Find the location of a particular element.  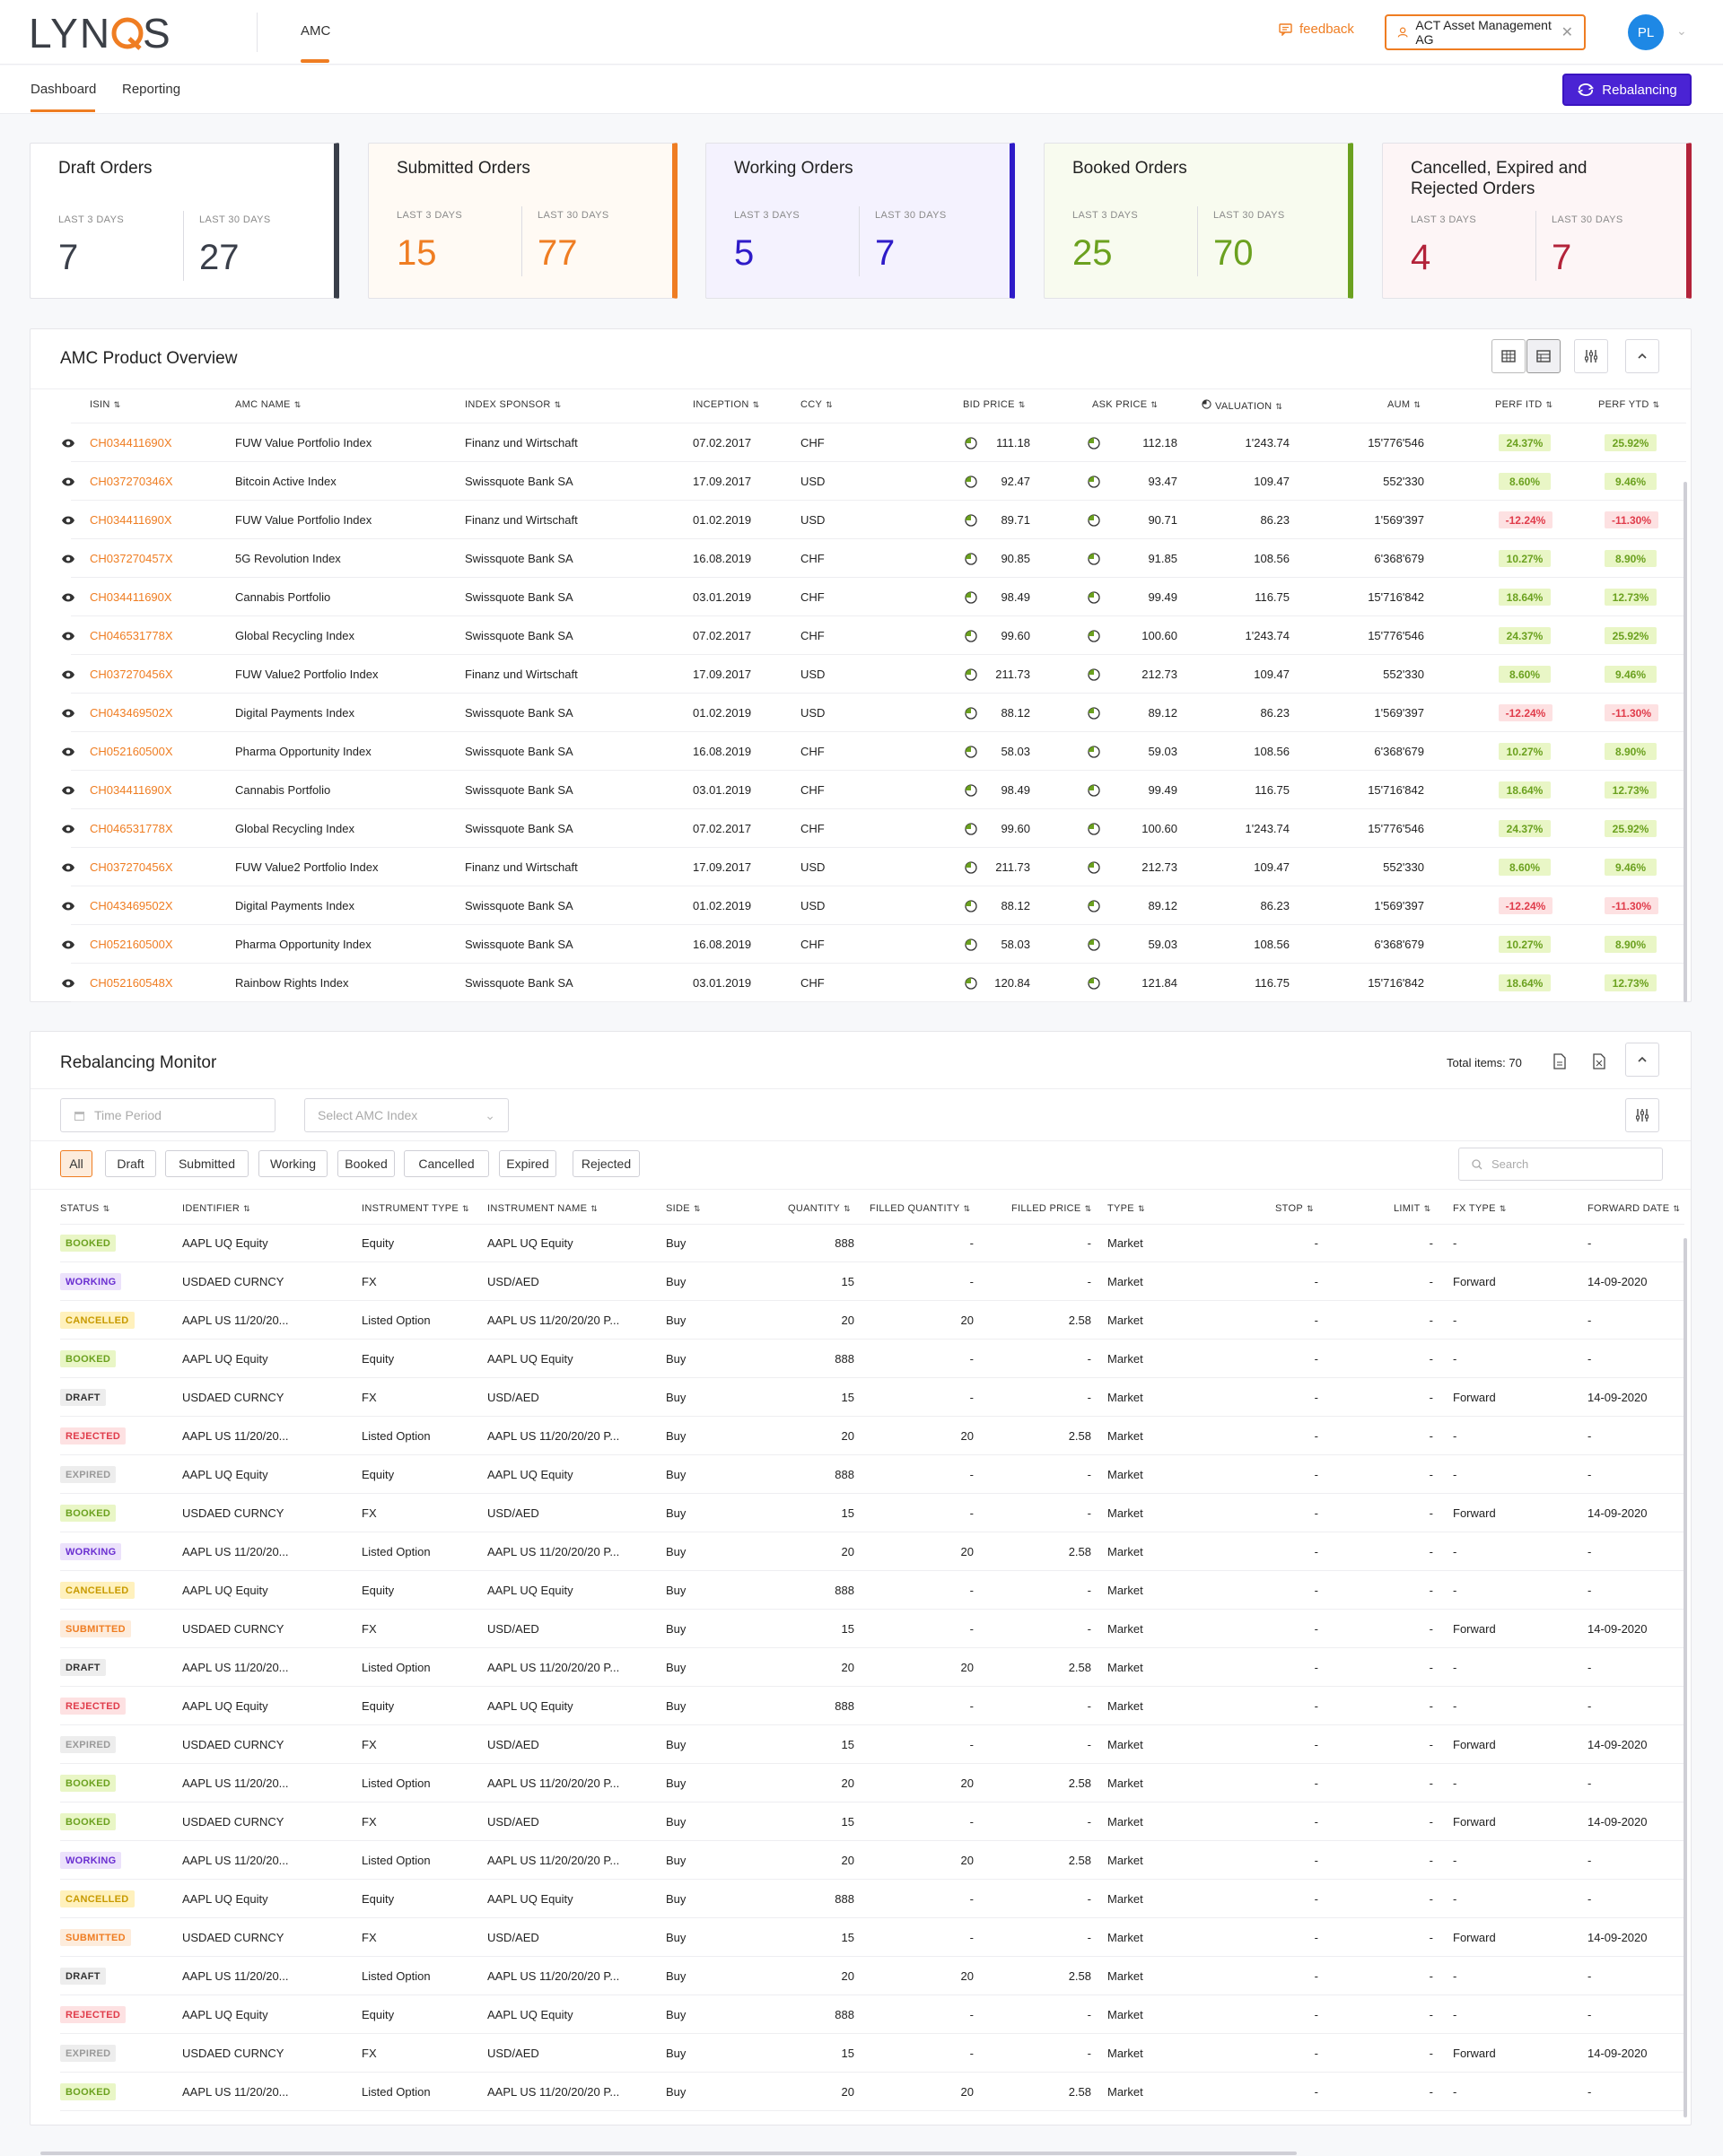

avatar: PL is located at coordinates (1646, 32).